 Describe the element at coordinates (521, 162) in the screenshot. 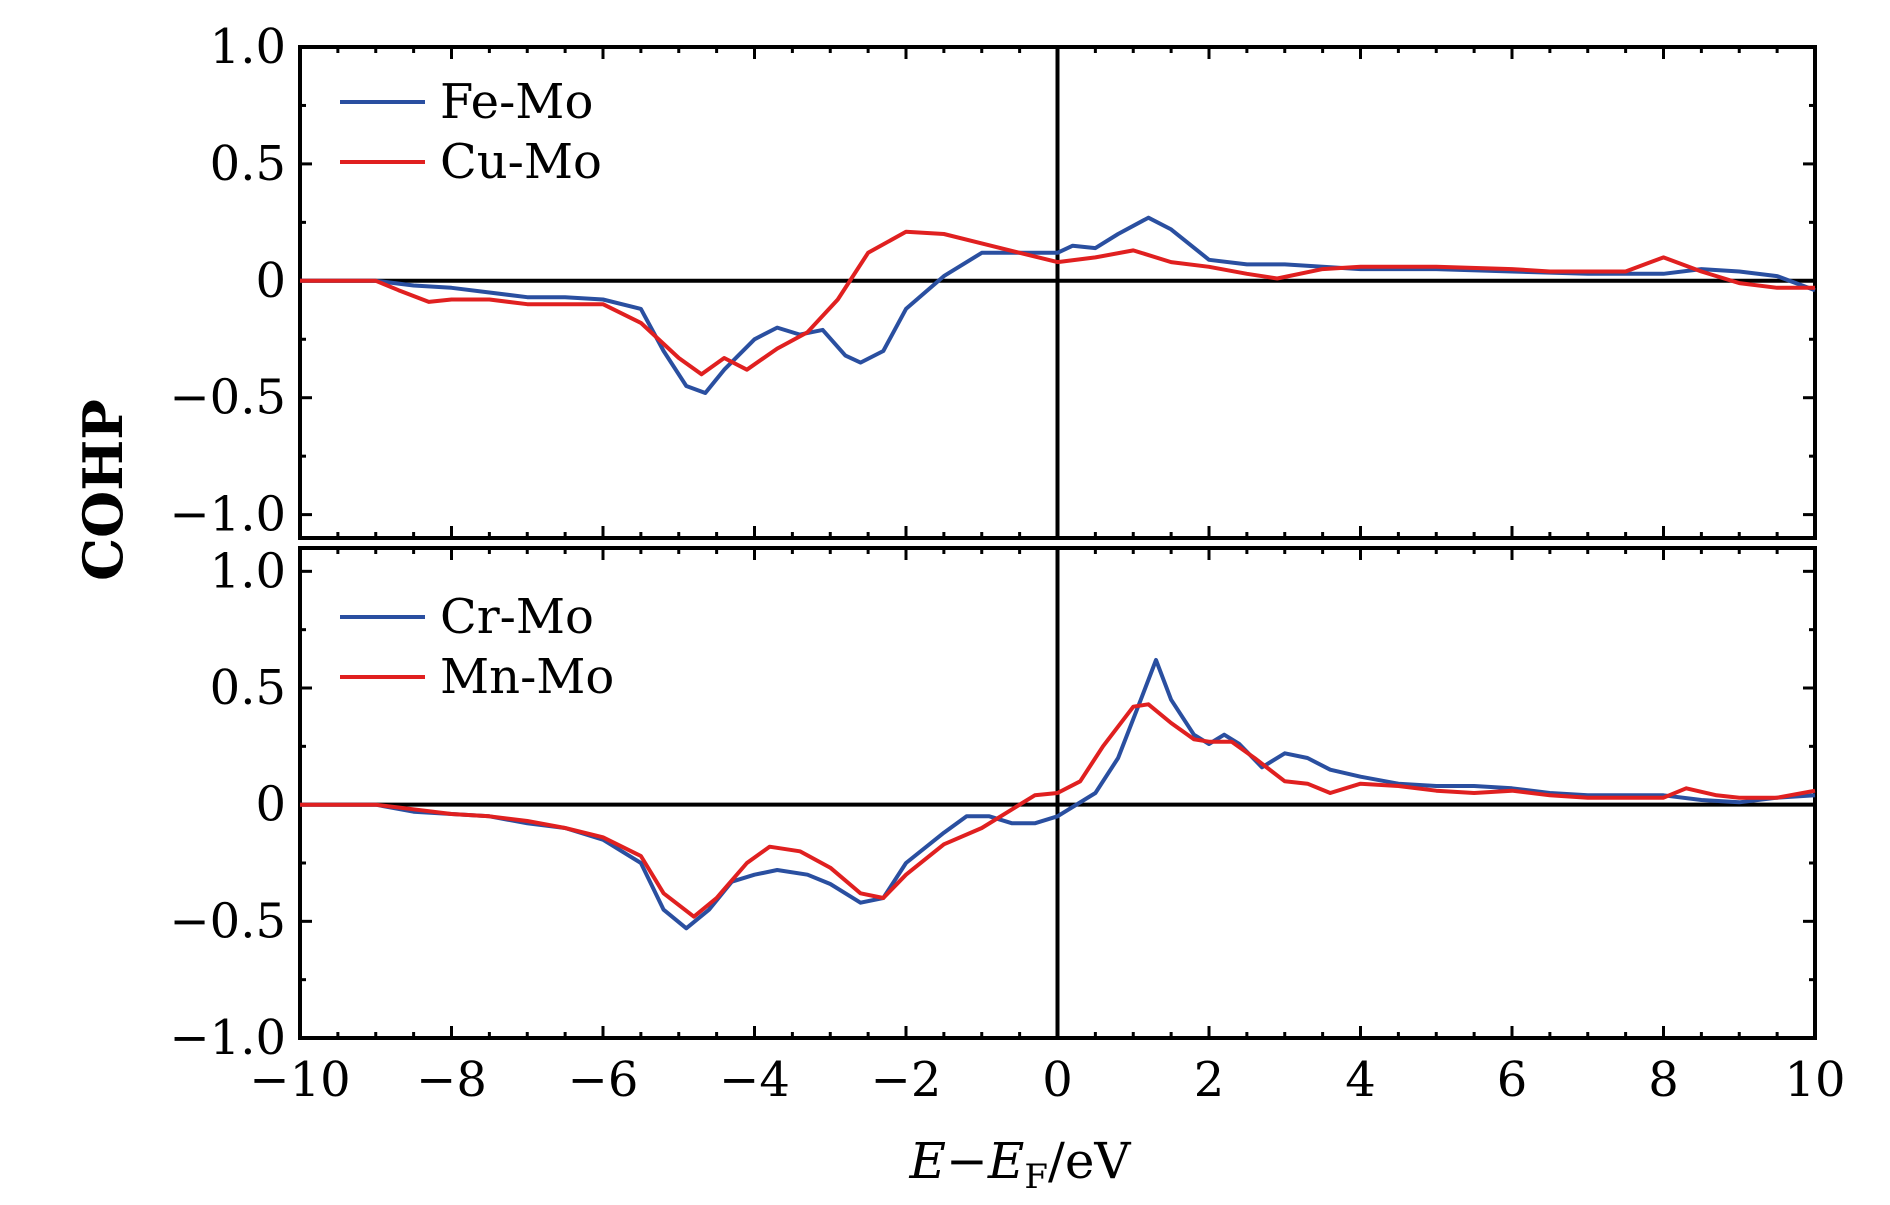

I see `legend-label-cu-mo: Cu-Mo` at that location.